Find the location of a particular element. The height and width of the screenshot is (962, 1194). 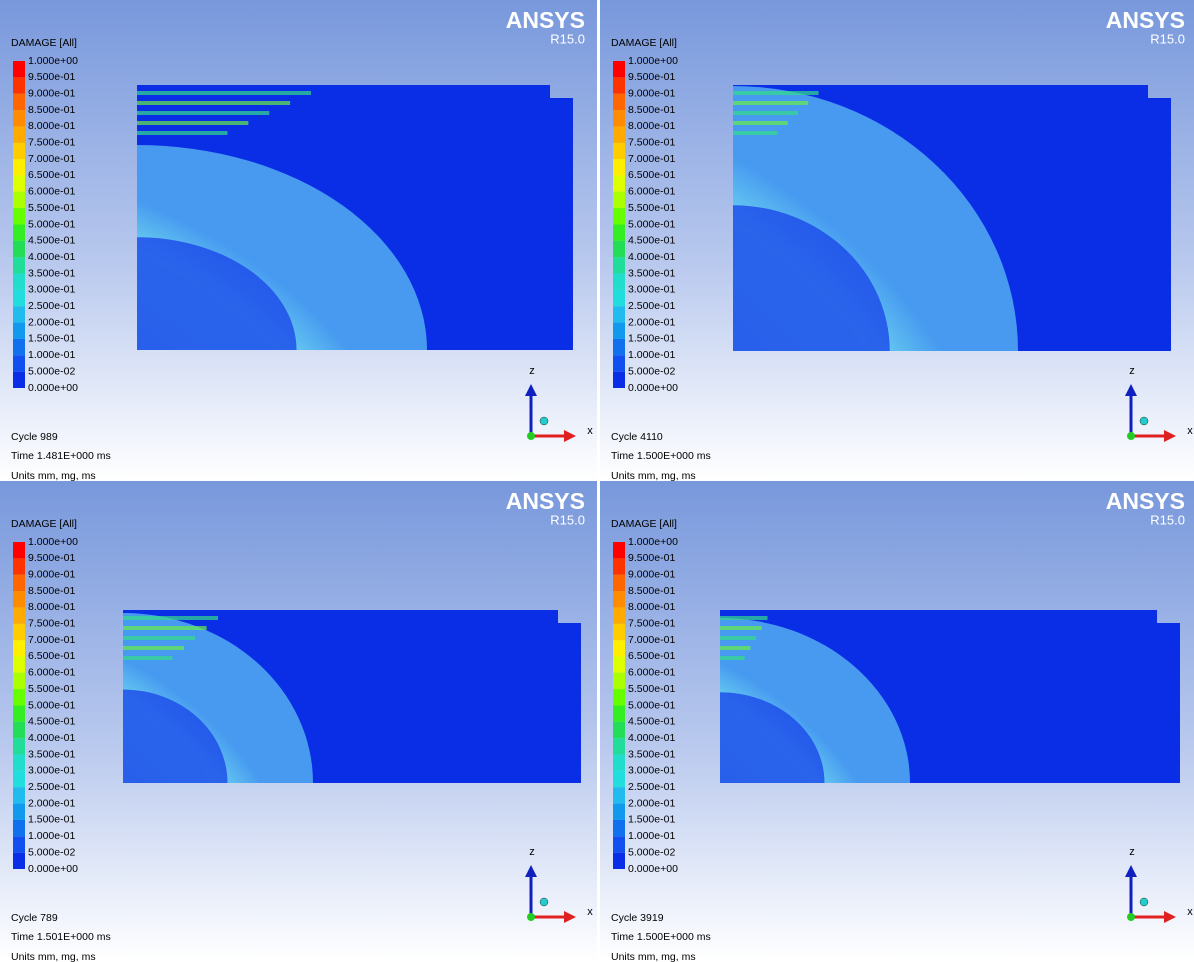

cycle-label: Cycle 3919 is located at coordinates (637, 918).